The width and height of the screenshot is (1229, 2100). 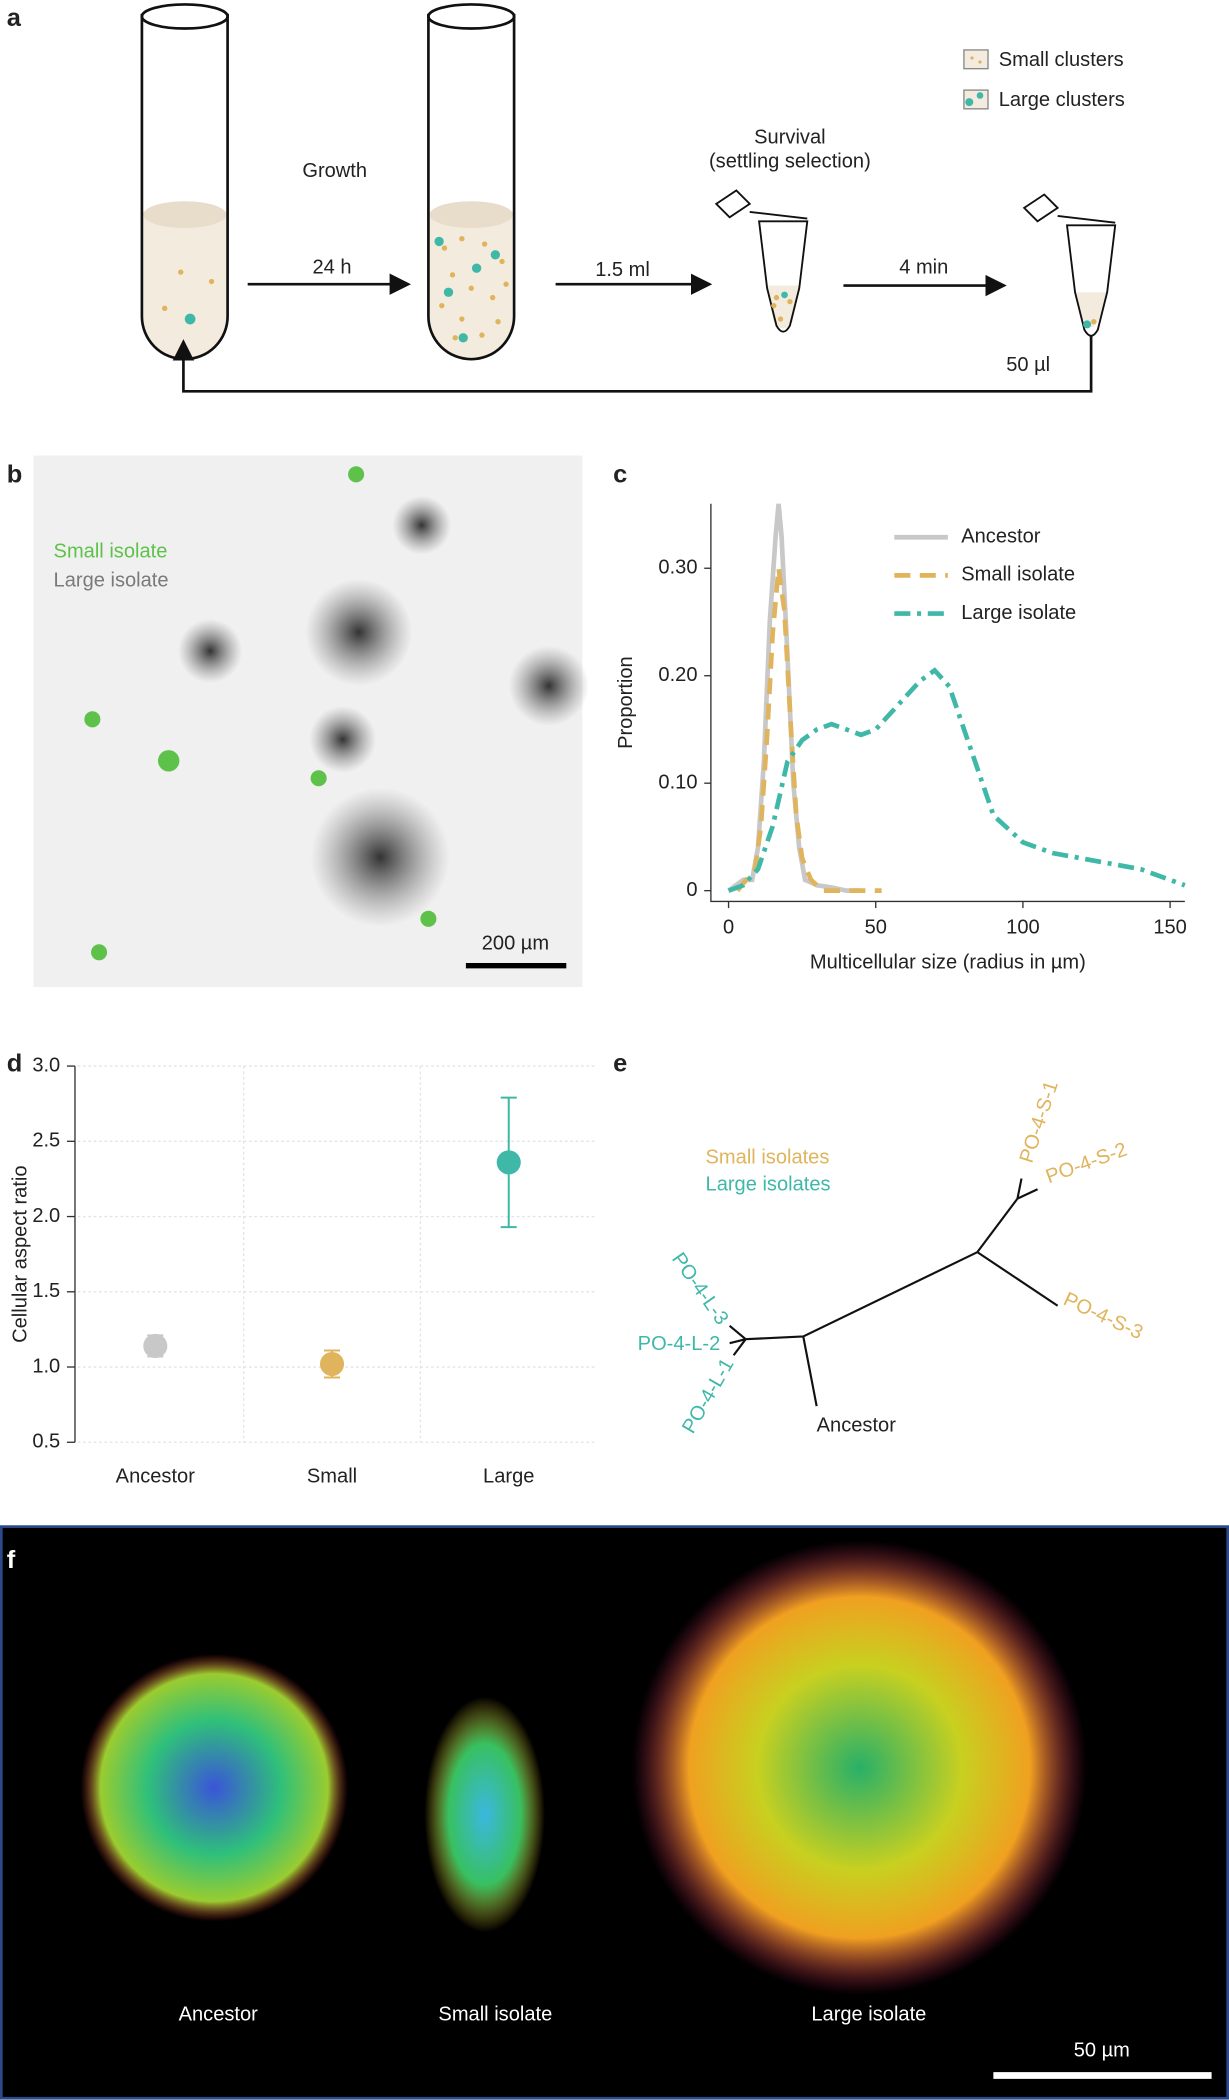 What do you see at coordinates (620, 474) in the screenshot?
I see `panel-label: c` at bounding box center [620, 474].